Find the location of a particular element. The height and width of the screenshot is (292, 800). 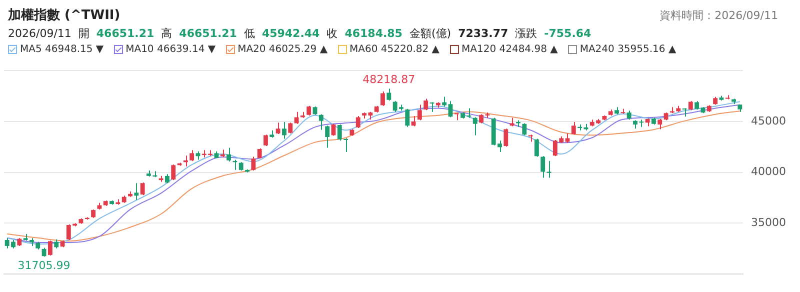

legend-label: MA20 46025.29 ▲ is located at coordinates (283, 49).